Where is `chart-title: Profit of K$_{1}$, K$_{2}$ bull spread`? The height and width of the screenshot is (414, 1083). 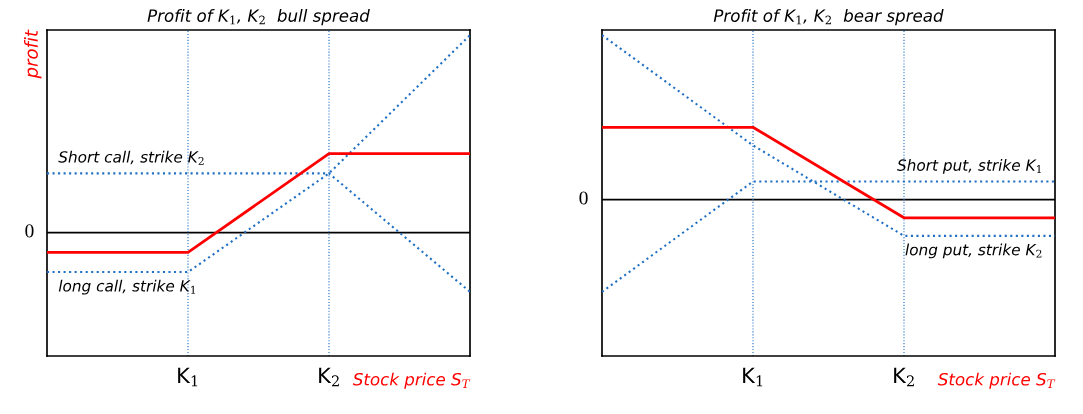
chart-title: Profit of K$_{1}$, K$_{2}$ bull spread is located at coordinates (258, 17).